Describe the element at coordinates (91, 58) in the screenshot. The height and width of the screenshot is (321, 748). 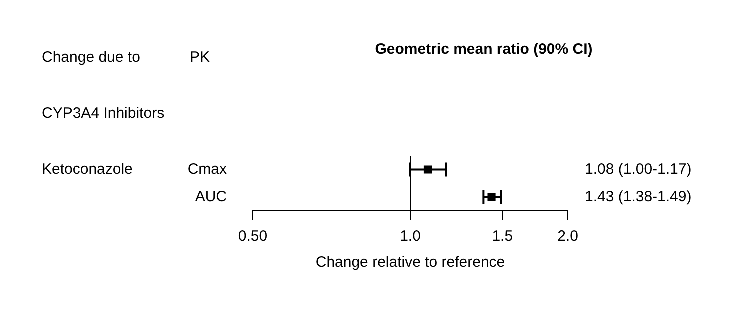
I see `text: Change due to` at that location.